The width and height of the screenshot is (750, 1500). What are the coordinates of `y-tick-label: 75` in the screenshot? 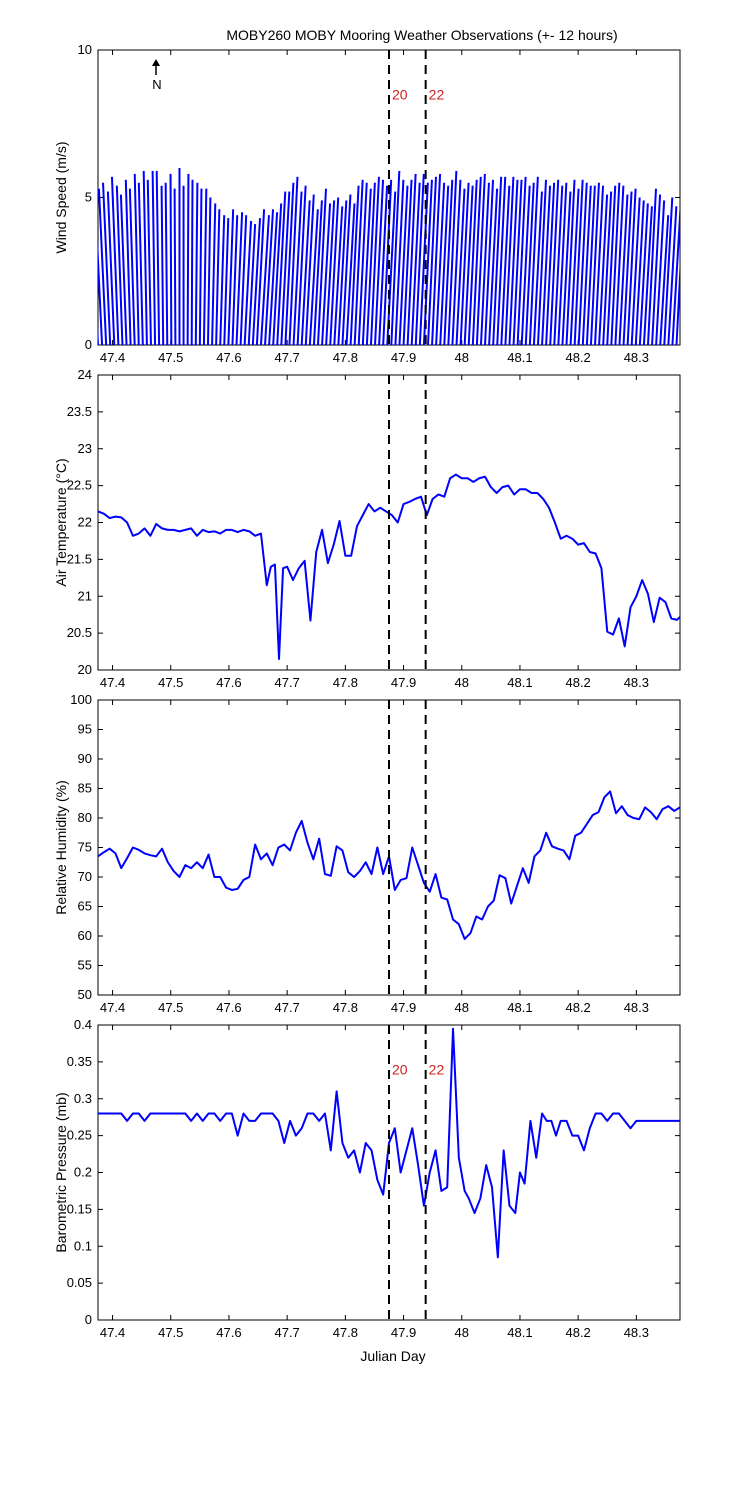 It's located at (85, 847).